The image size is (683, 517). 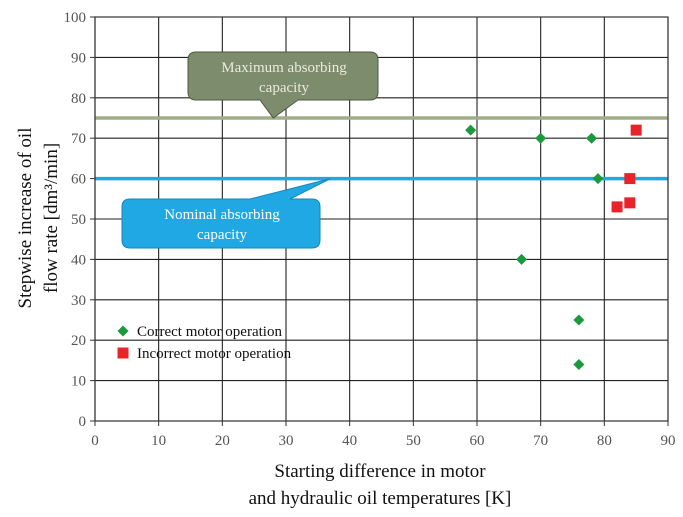 What do you see at coordinates (604, 441) in the screenshot?
I see `x-tick-label-80: 80` at bounding box center [604, 441].